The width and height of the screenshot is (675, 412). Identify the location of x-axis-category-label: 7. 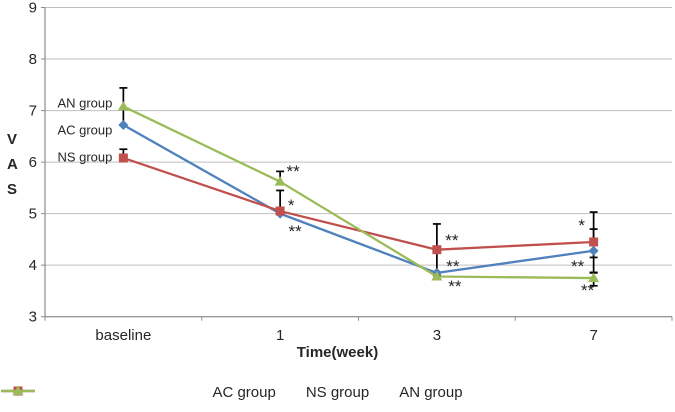
(593, 335).